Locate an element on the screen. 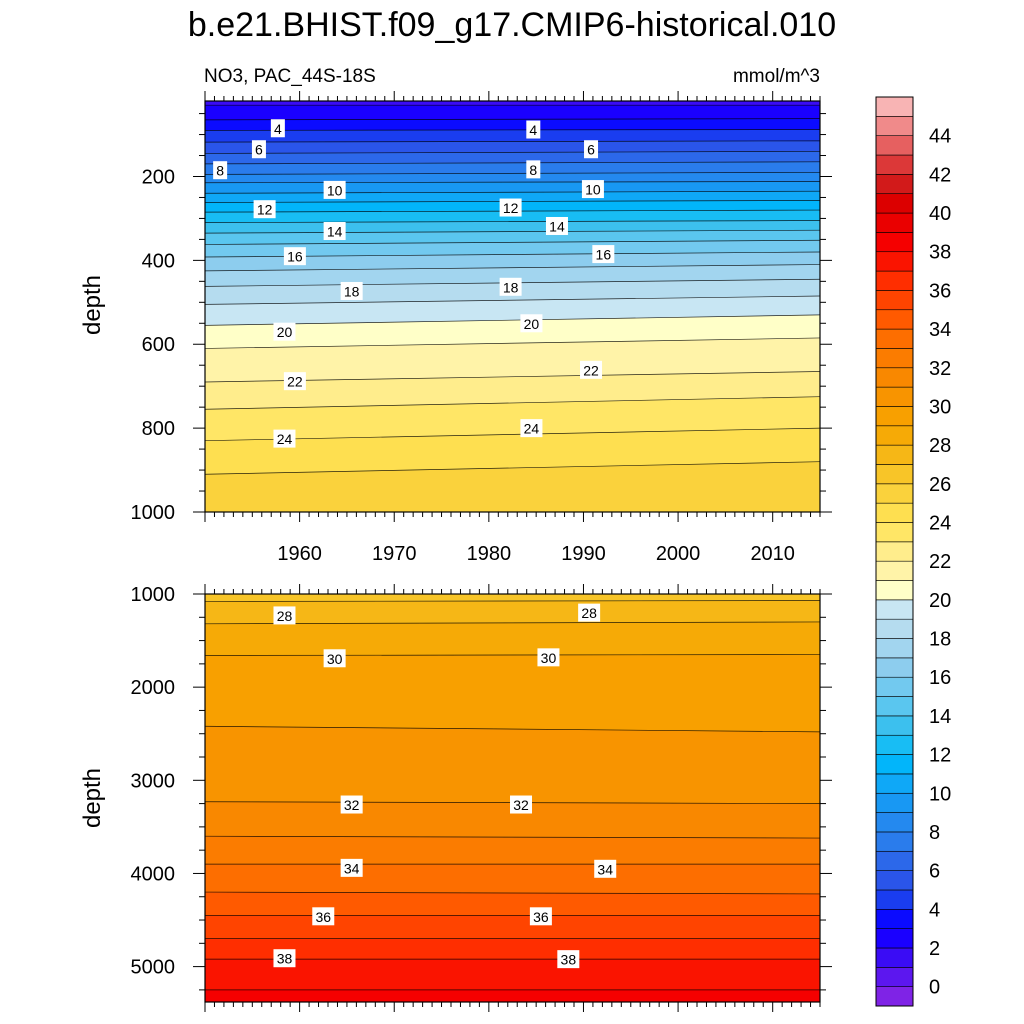 This screenshot has height=1024, width=1024. upper-contour-label: 22 is located at coordinates (295, 382).